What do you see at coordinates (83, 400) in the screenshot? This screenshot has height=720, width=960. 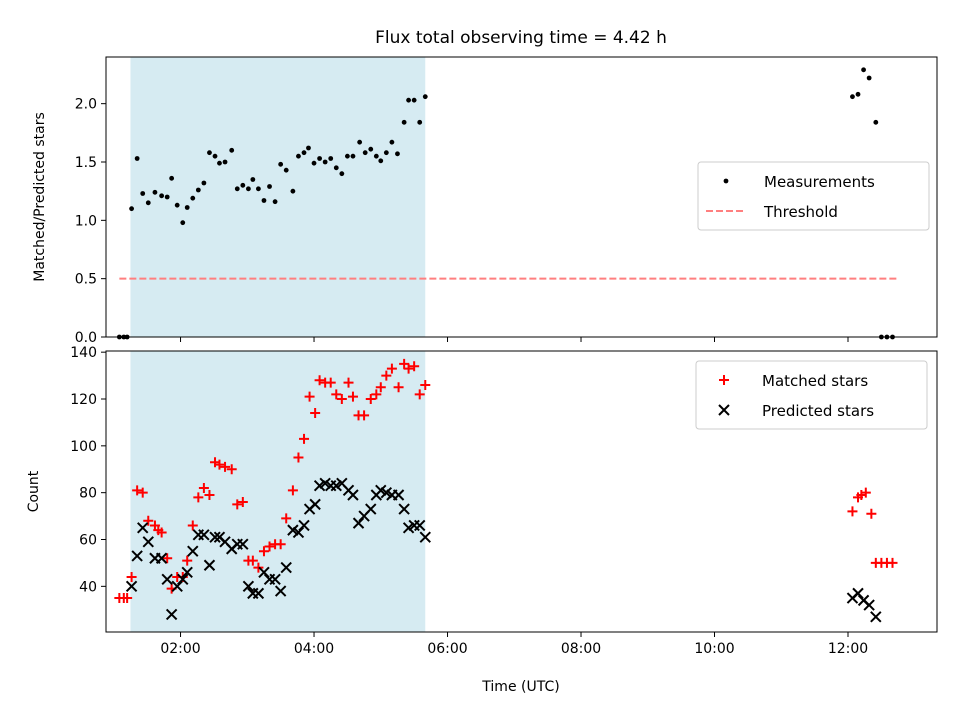 I see `y-tick-label: 120` at bounding box center [83, 400].